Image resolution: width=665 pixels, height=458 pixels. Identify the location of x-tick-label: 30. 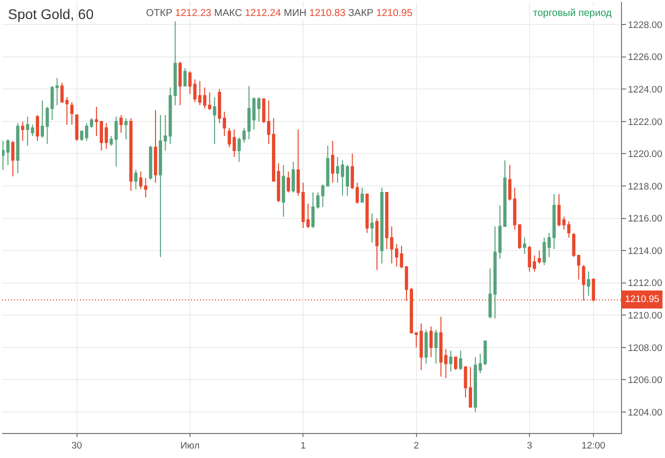
(77, 446).